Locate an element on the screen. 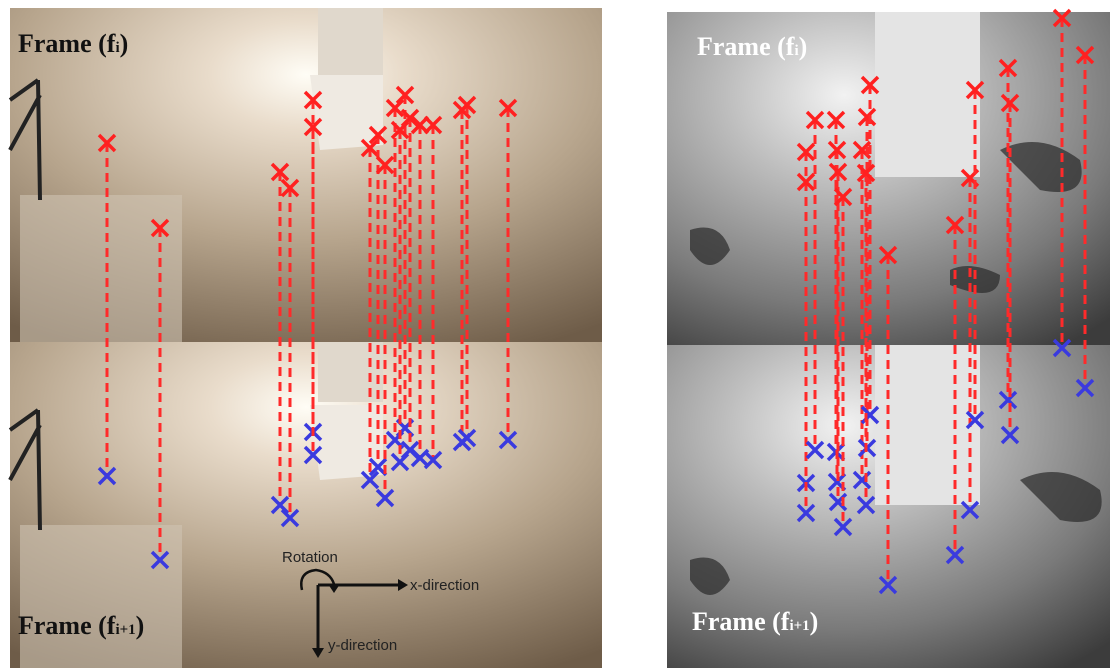  annotation-text: Rotation is located at coordinates (310, 557).